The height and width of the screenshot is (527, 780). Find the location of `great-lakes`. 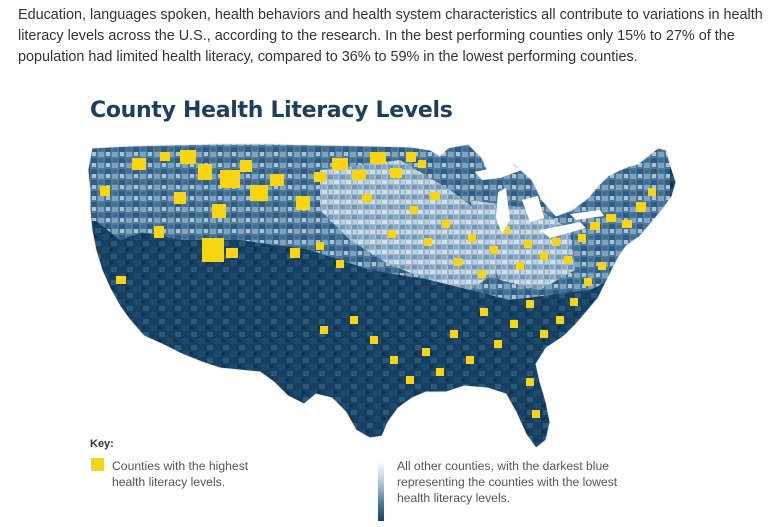

great-lakes is located at coordinates (539, 201).